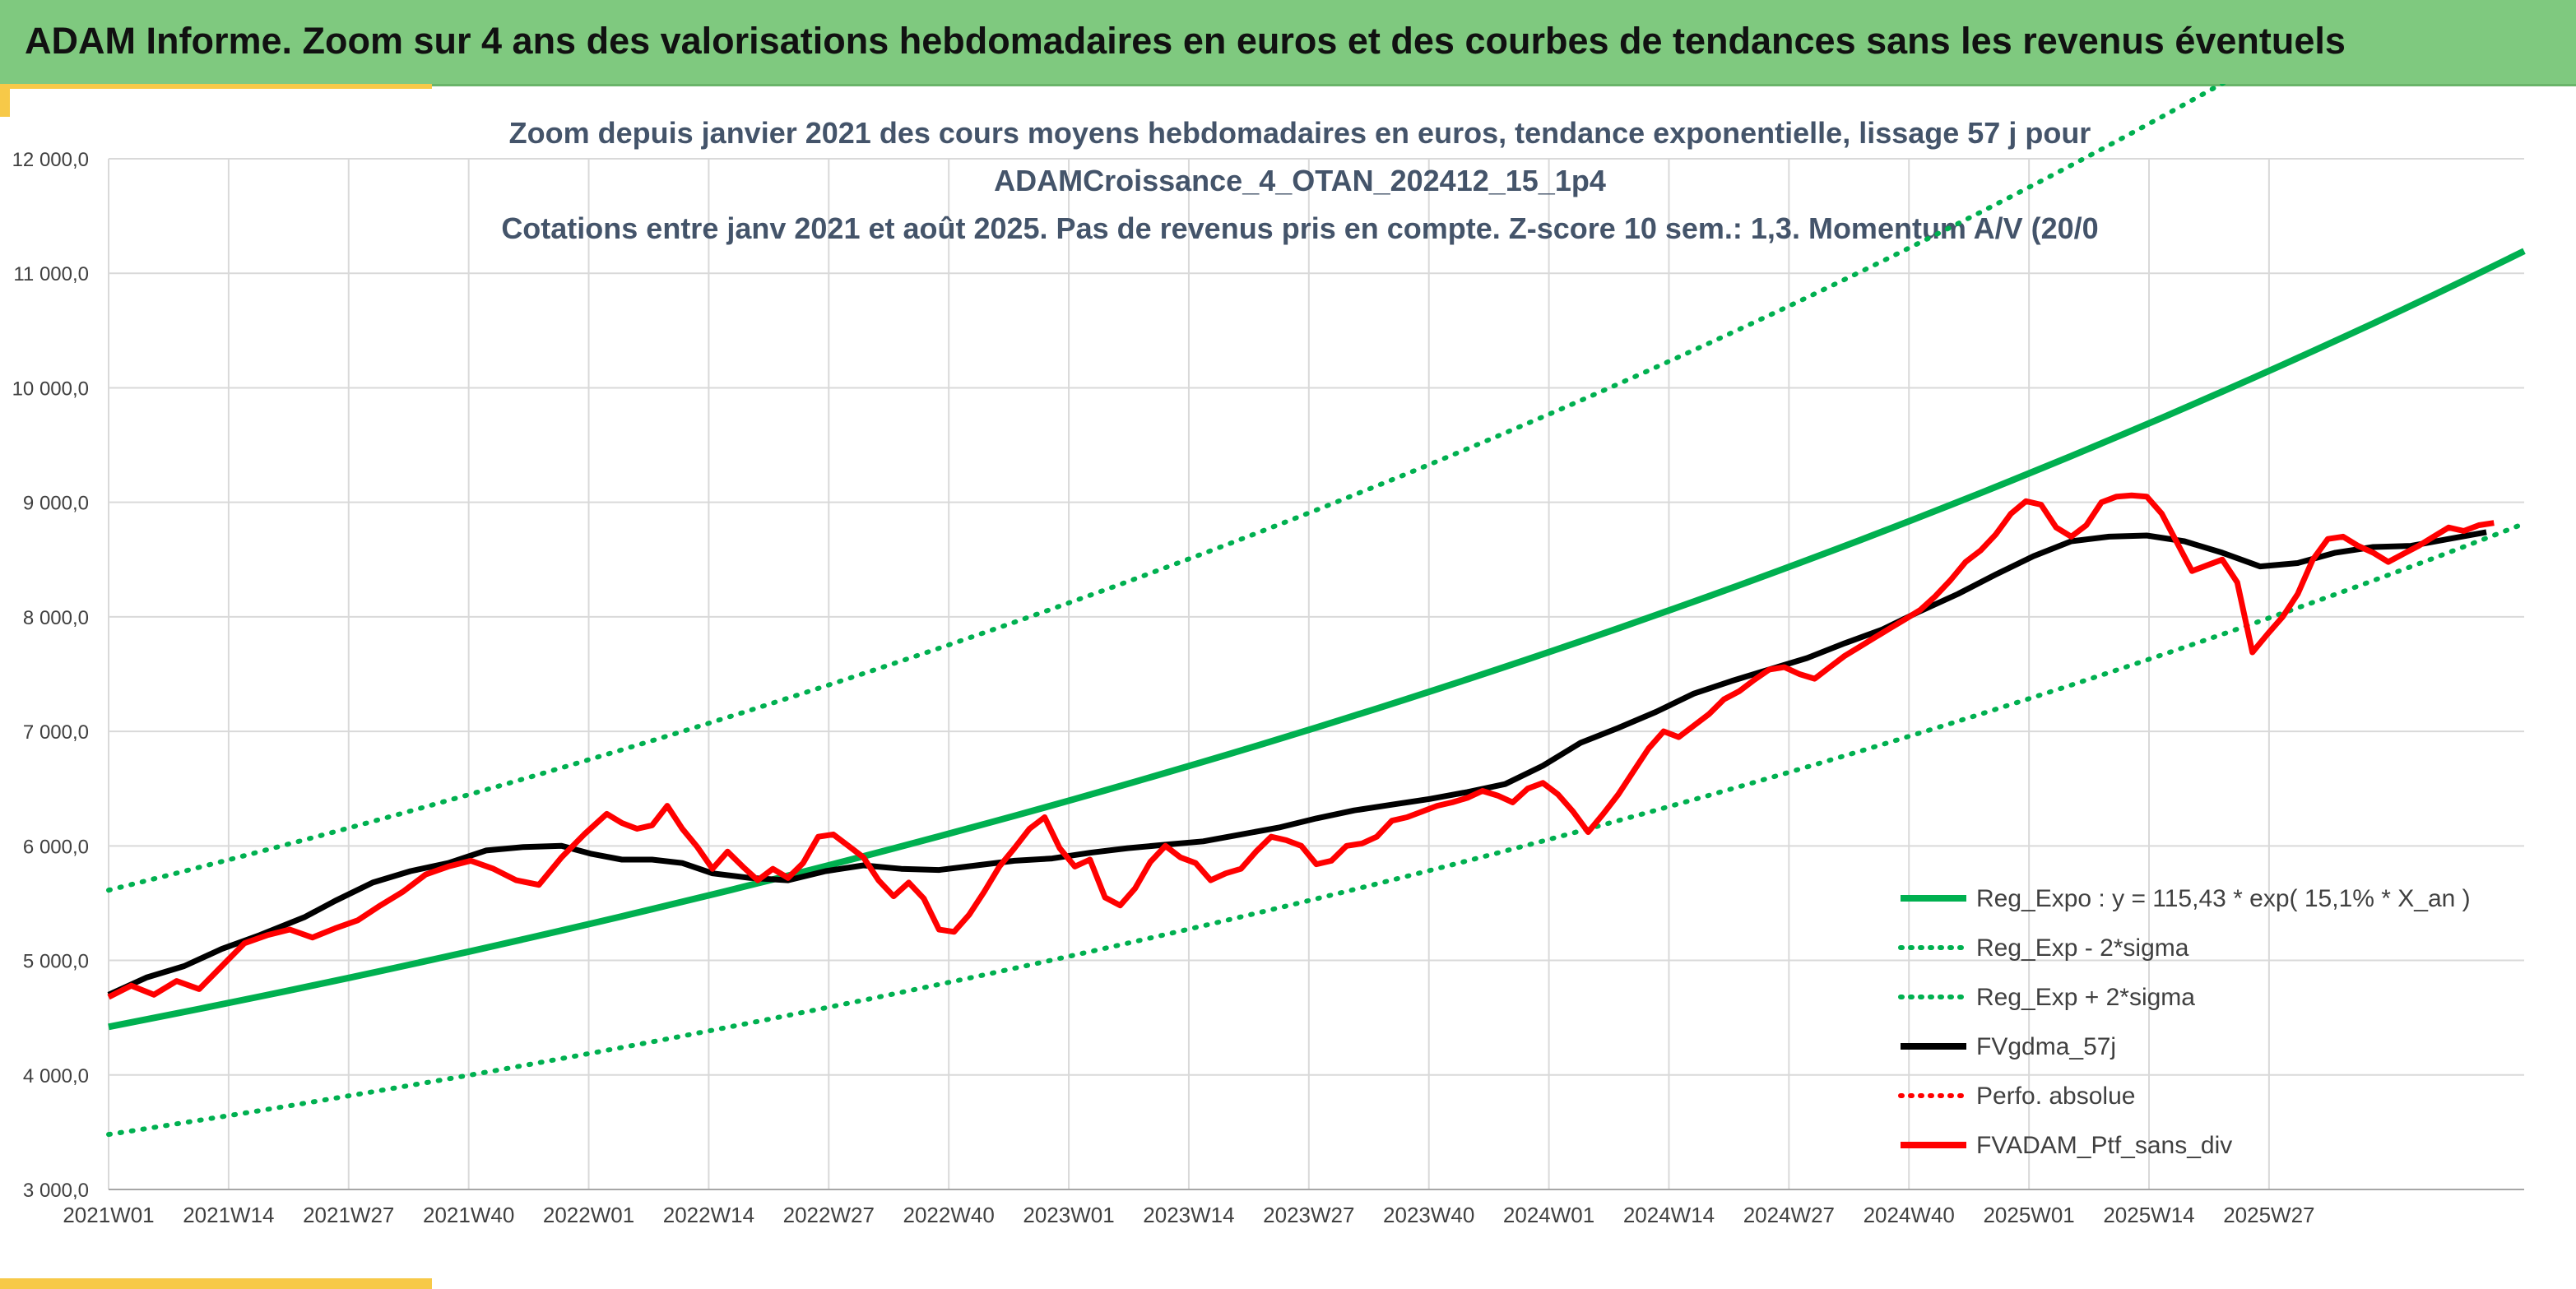 This screenshot has width=2576, height=1289. What do you see at coordinates (2148, 1215) in the screenshot?
I see `x-tick-label: 2025W14` at bounding box center [2148, 1215].